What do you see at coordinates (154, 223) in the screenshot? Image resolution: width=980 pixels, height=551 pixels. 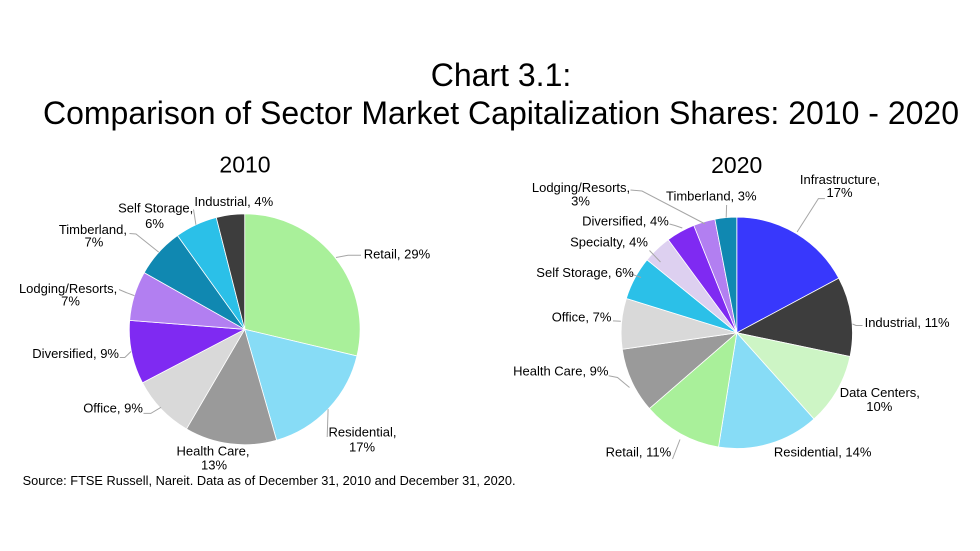 I see `svg-text: 6%` at bounding box center [154, 223].